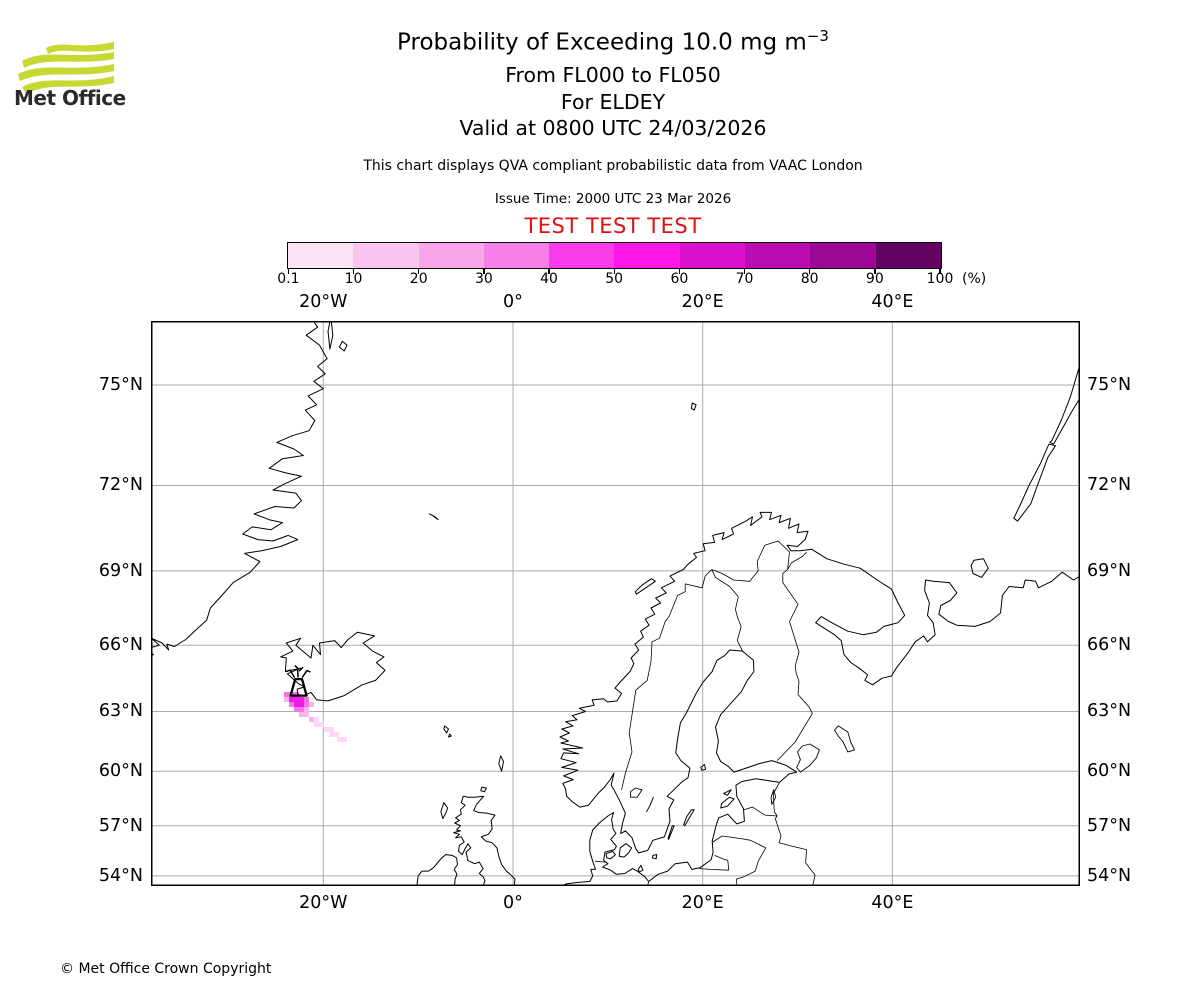 This screenshot has height=1000, width=1200. Describe the element at coordinates (1109, 771) in the screenshot. I see `lat-label-right: 60°N` at that location.